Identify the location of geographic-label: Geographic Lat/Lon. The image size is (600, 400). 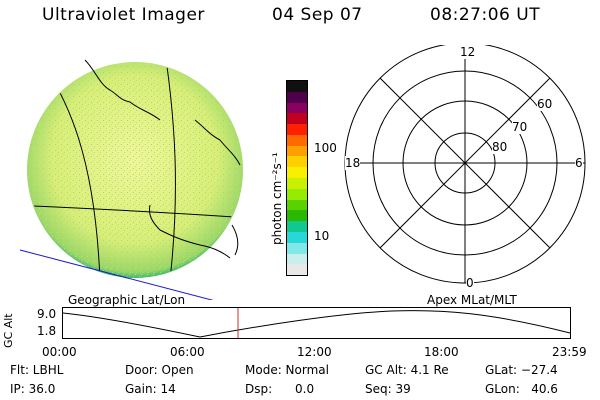
(127, 300).